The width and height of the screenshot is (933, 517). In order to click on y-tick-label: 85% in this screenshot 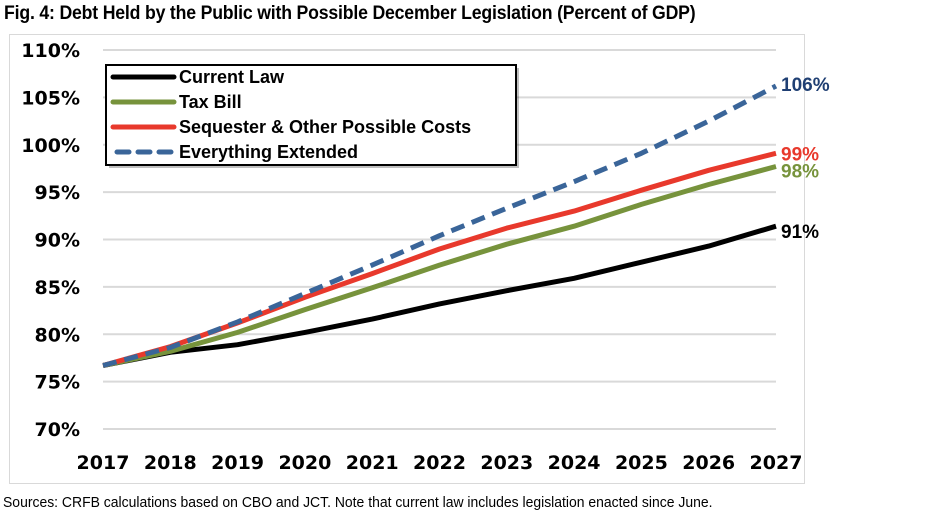, I will do `click(57, 288)`.